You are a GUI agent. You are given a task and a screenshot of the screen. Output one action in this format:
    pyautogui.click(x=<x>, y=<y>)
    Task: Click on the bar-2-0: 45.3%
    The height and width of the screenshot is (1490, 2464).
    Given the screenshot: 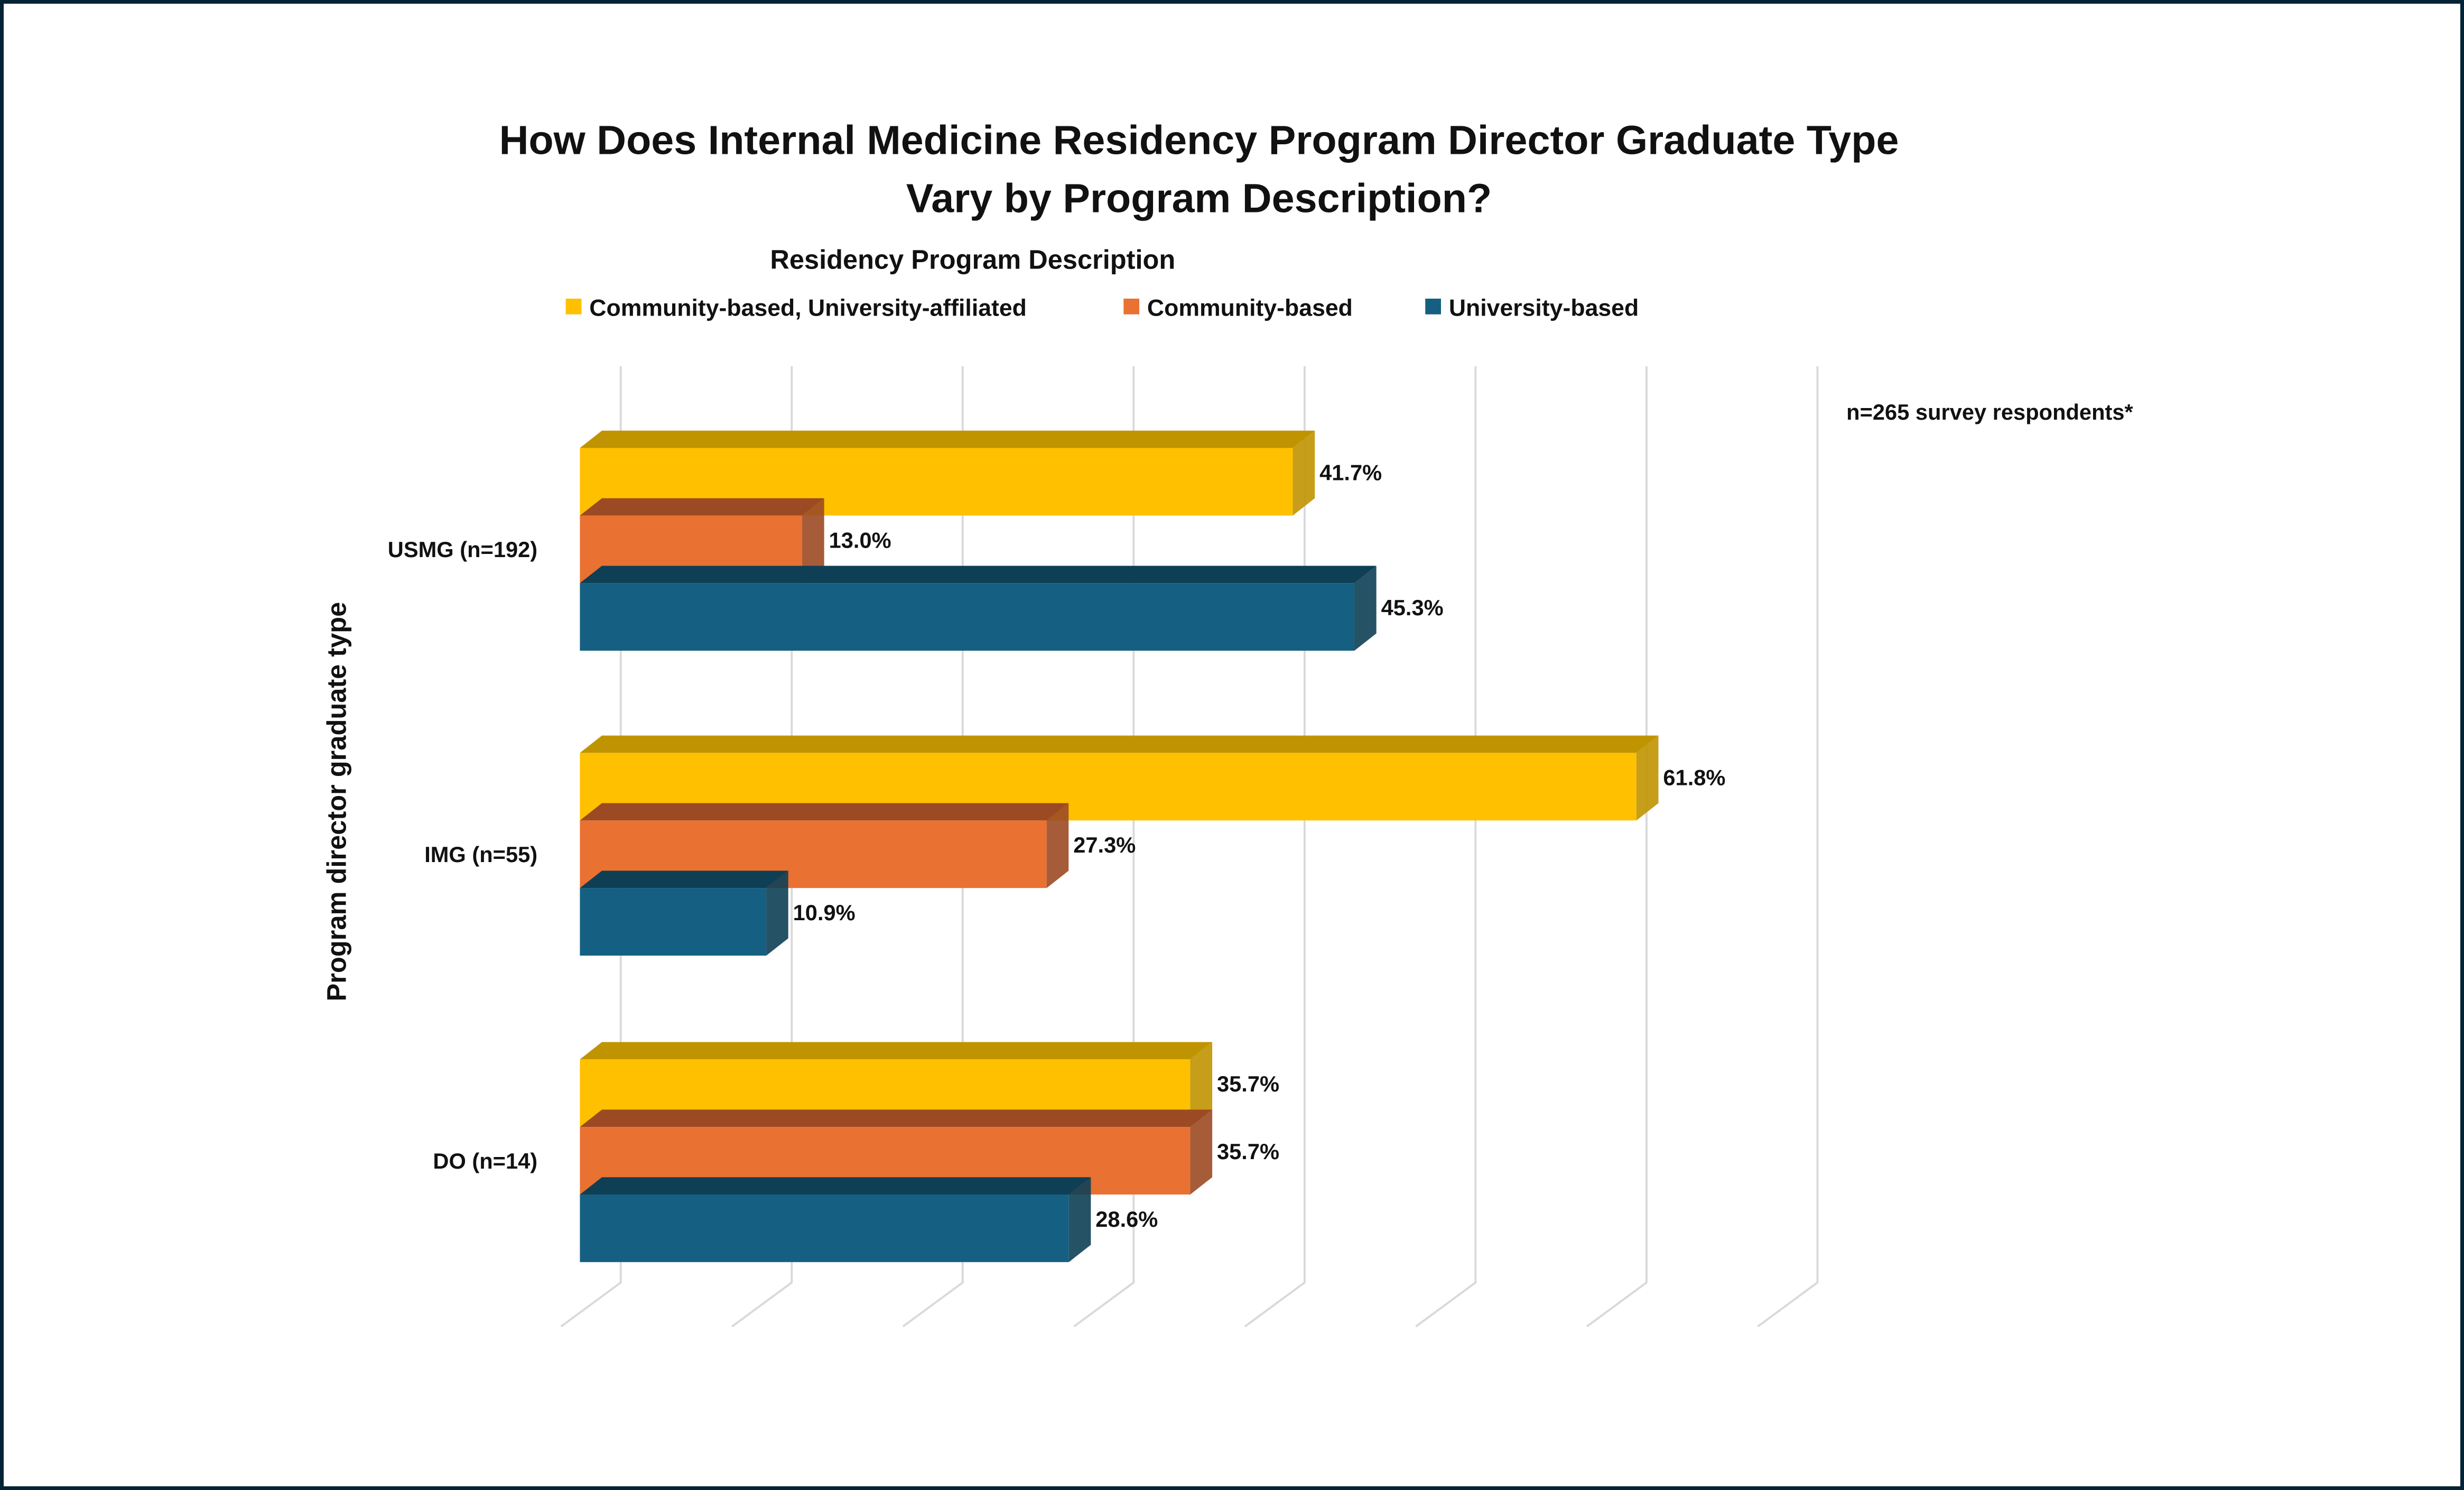 What is the action you would take?
    pyautogui.click(x=1012, y=608)
    